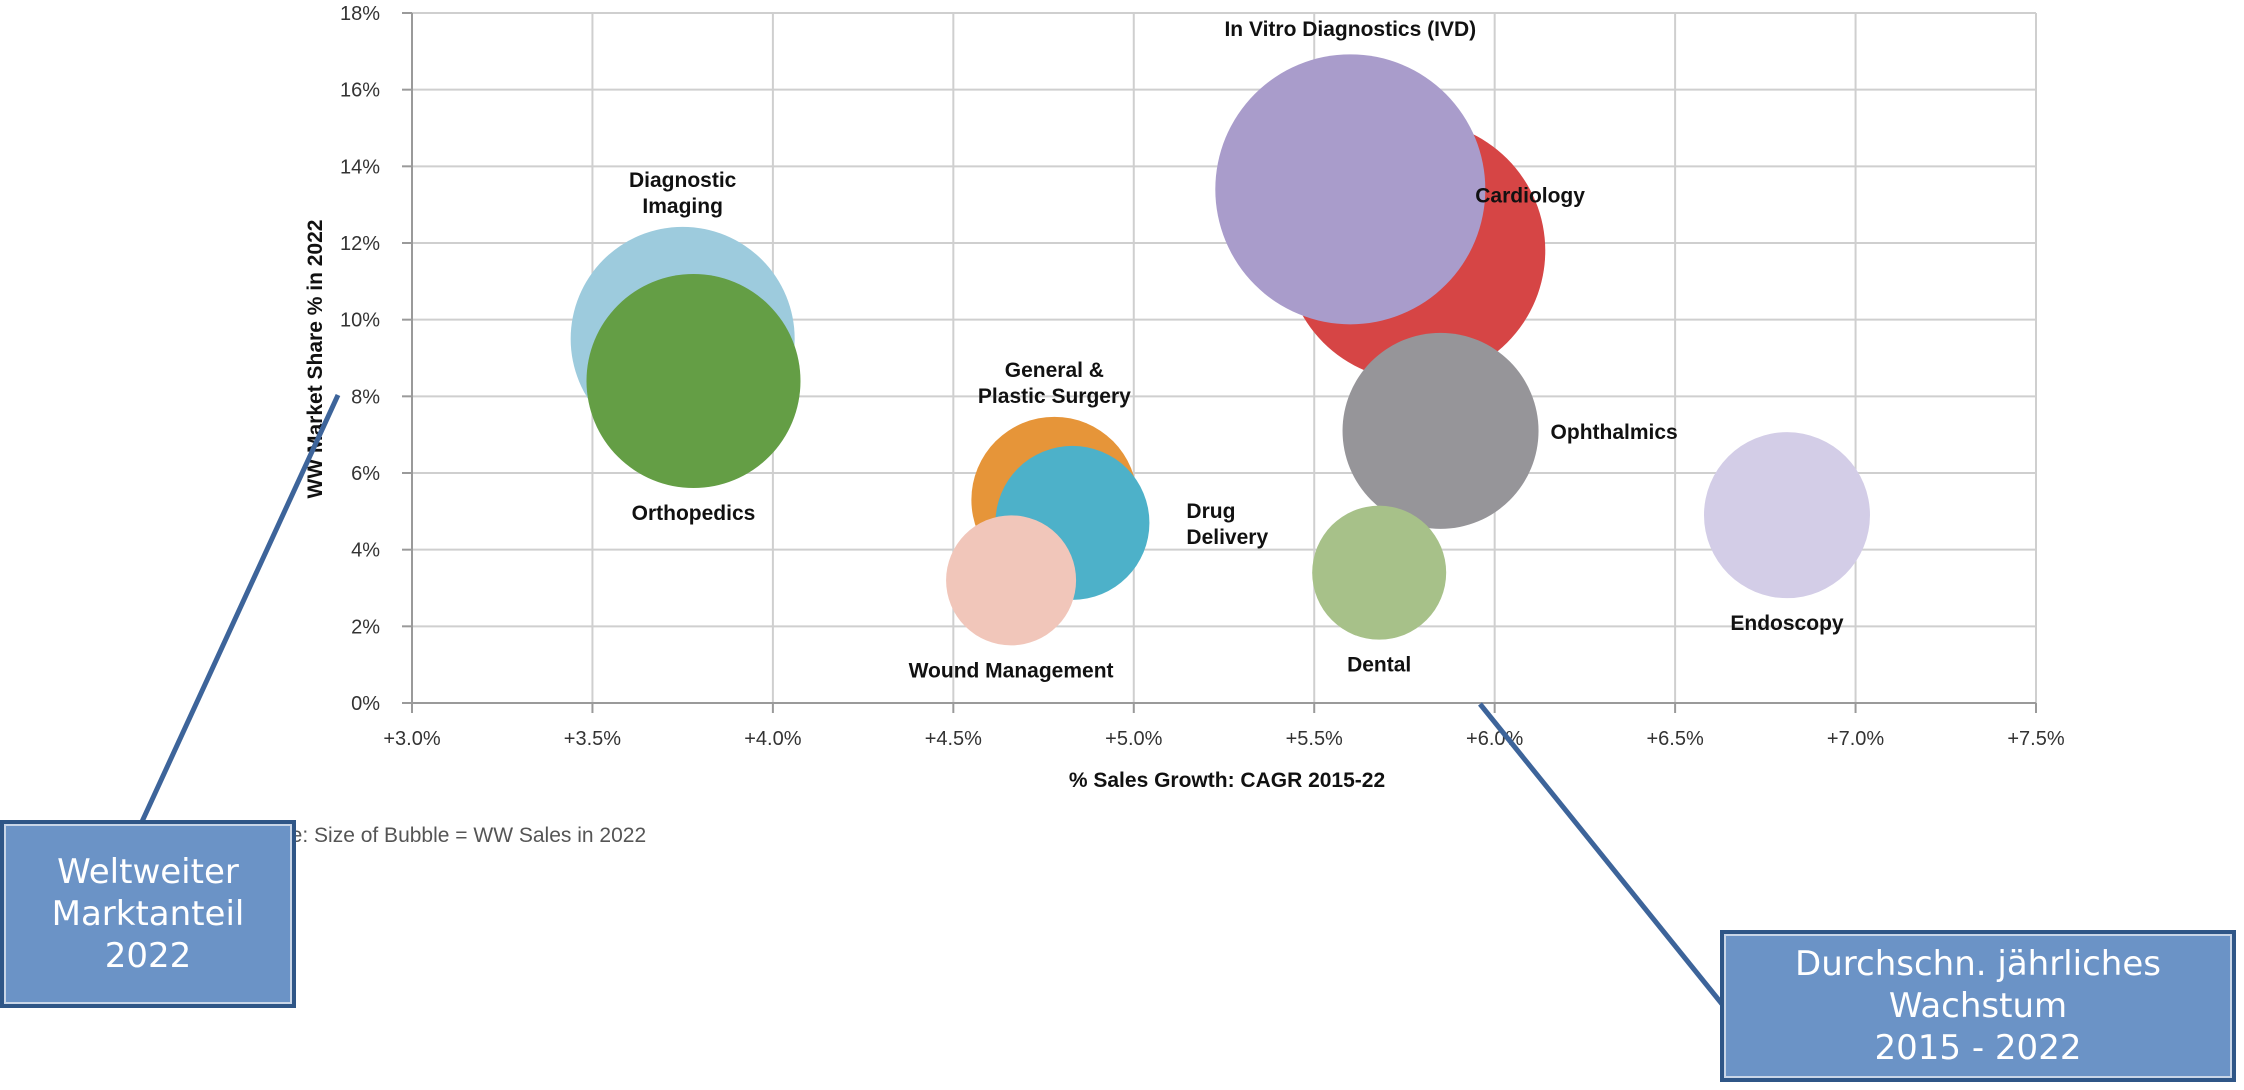  I want to click on label-ophthalmics: Ophthalmics, so click(1614, 432).